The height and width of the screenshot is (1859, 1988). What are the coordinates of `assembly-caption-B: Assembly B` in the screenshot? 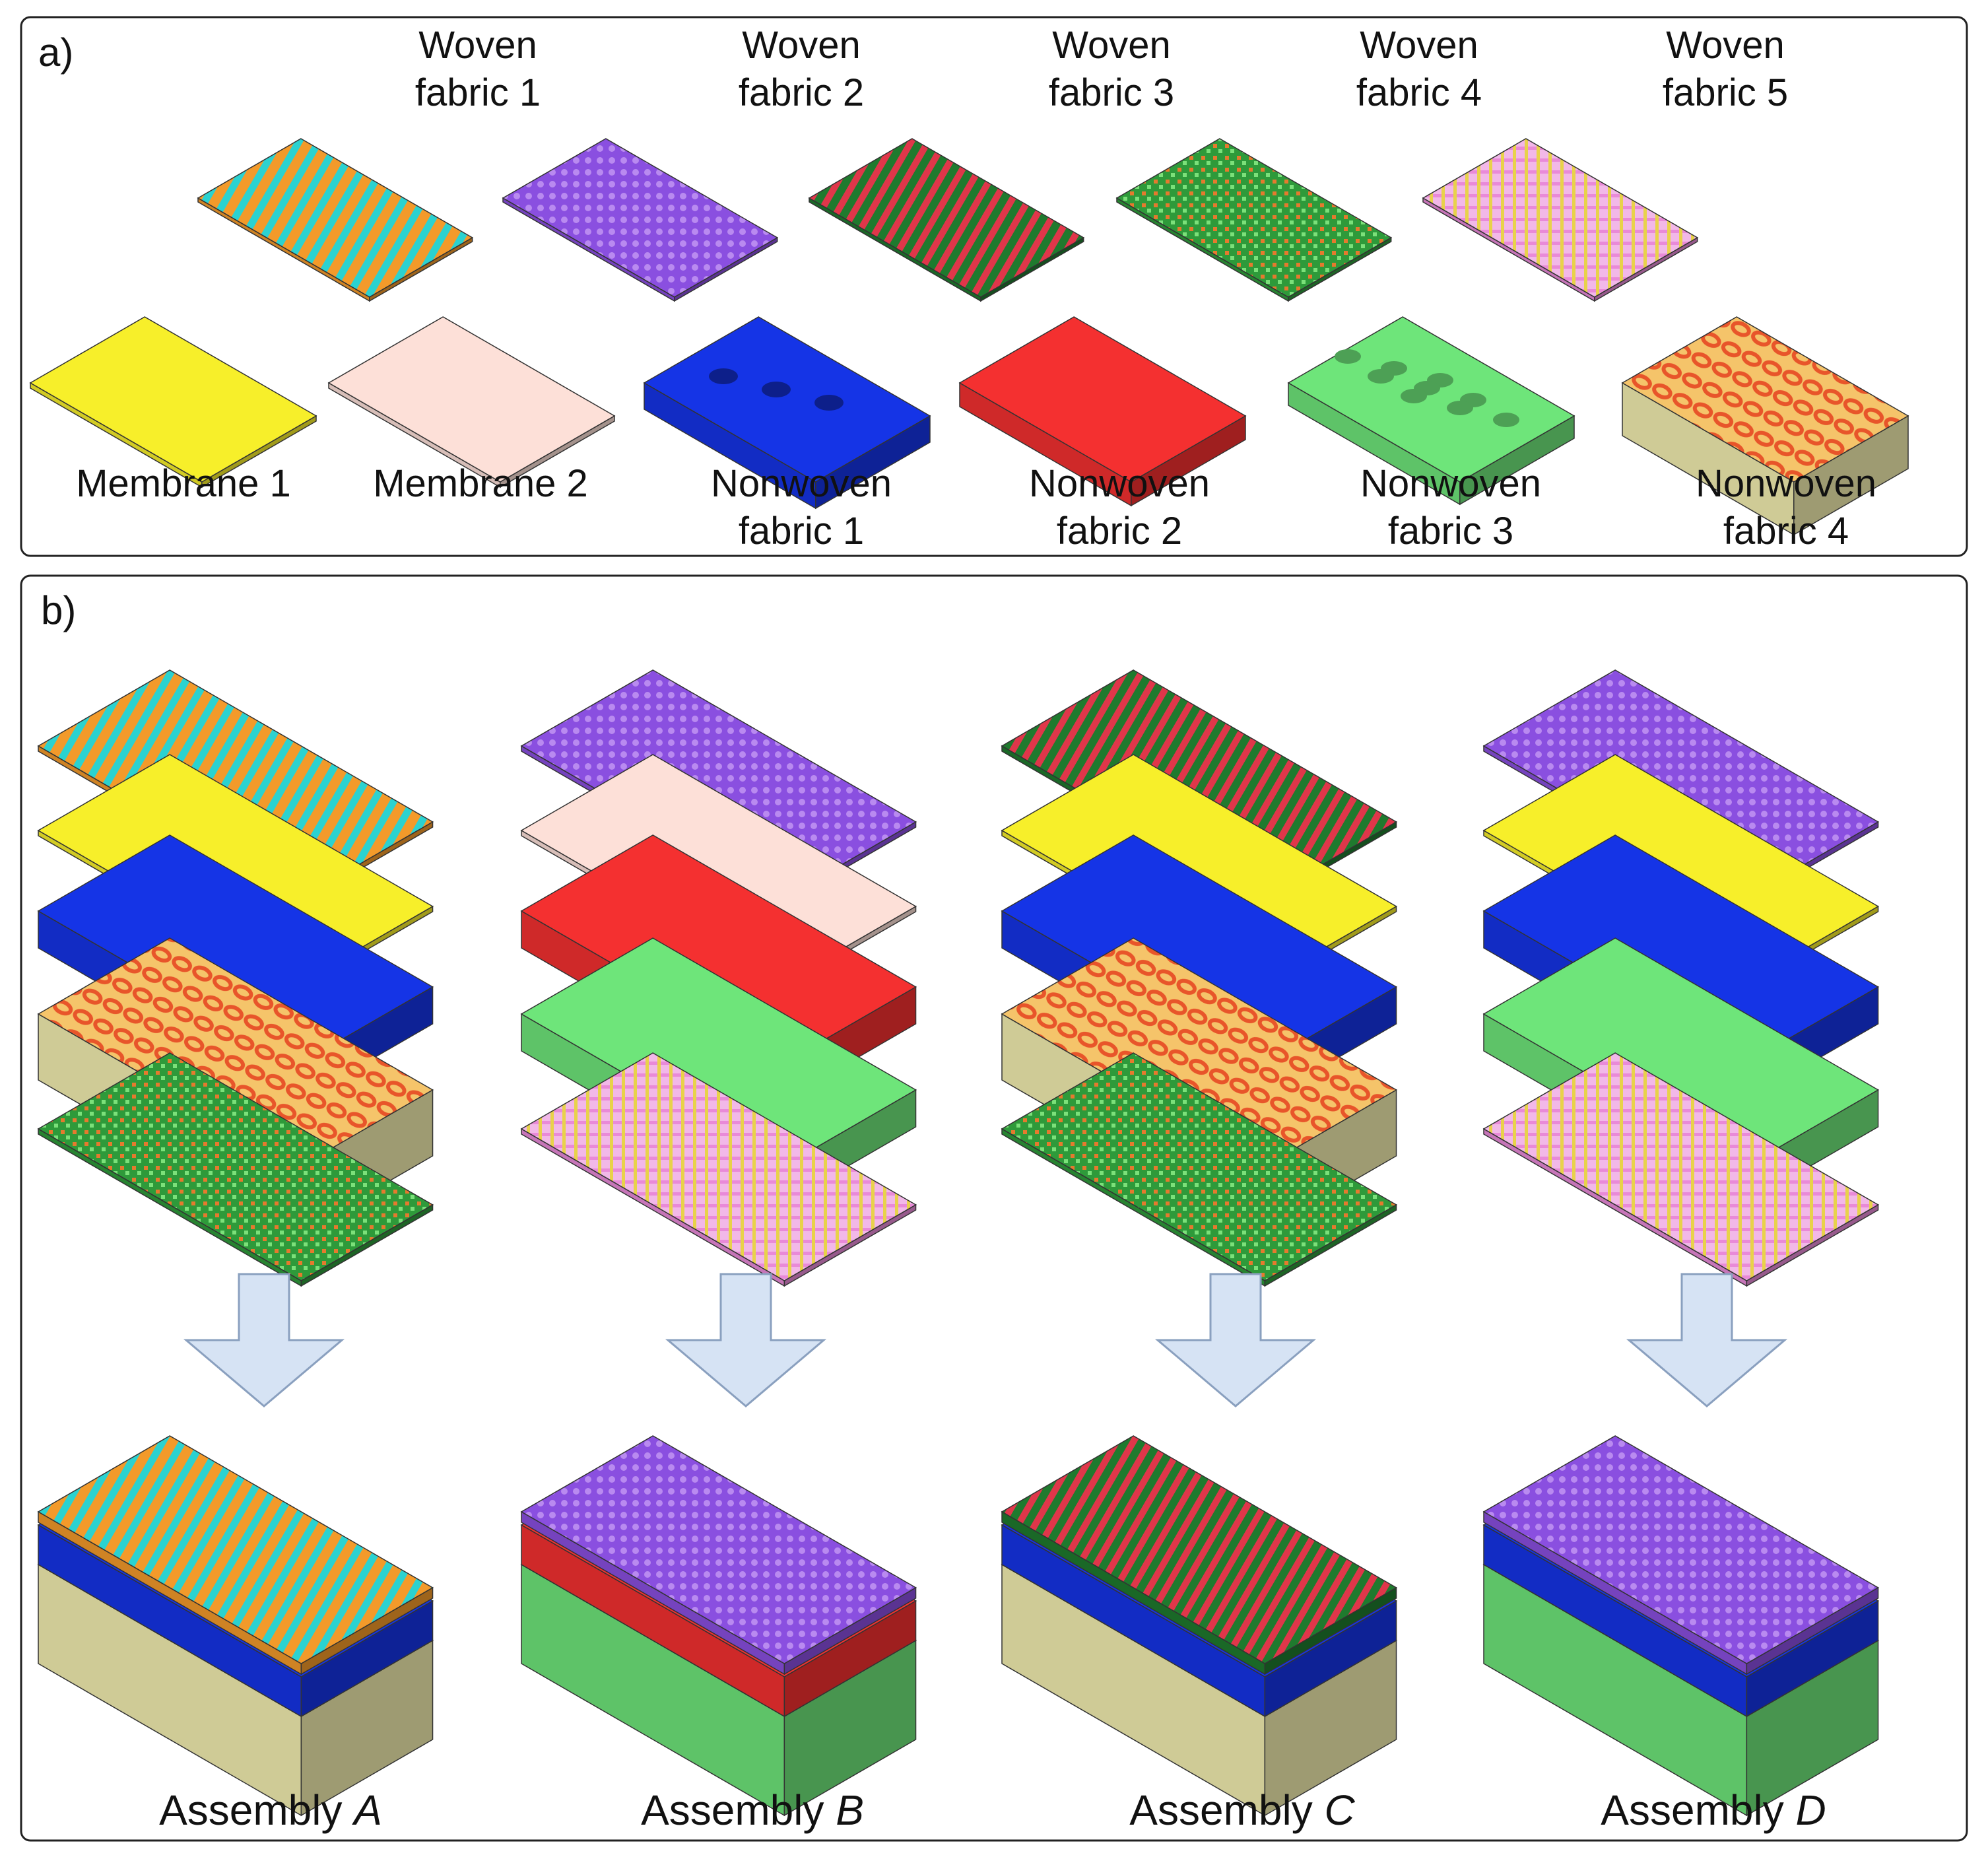 It's located at (752, 1810).